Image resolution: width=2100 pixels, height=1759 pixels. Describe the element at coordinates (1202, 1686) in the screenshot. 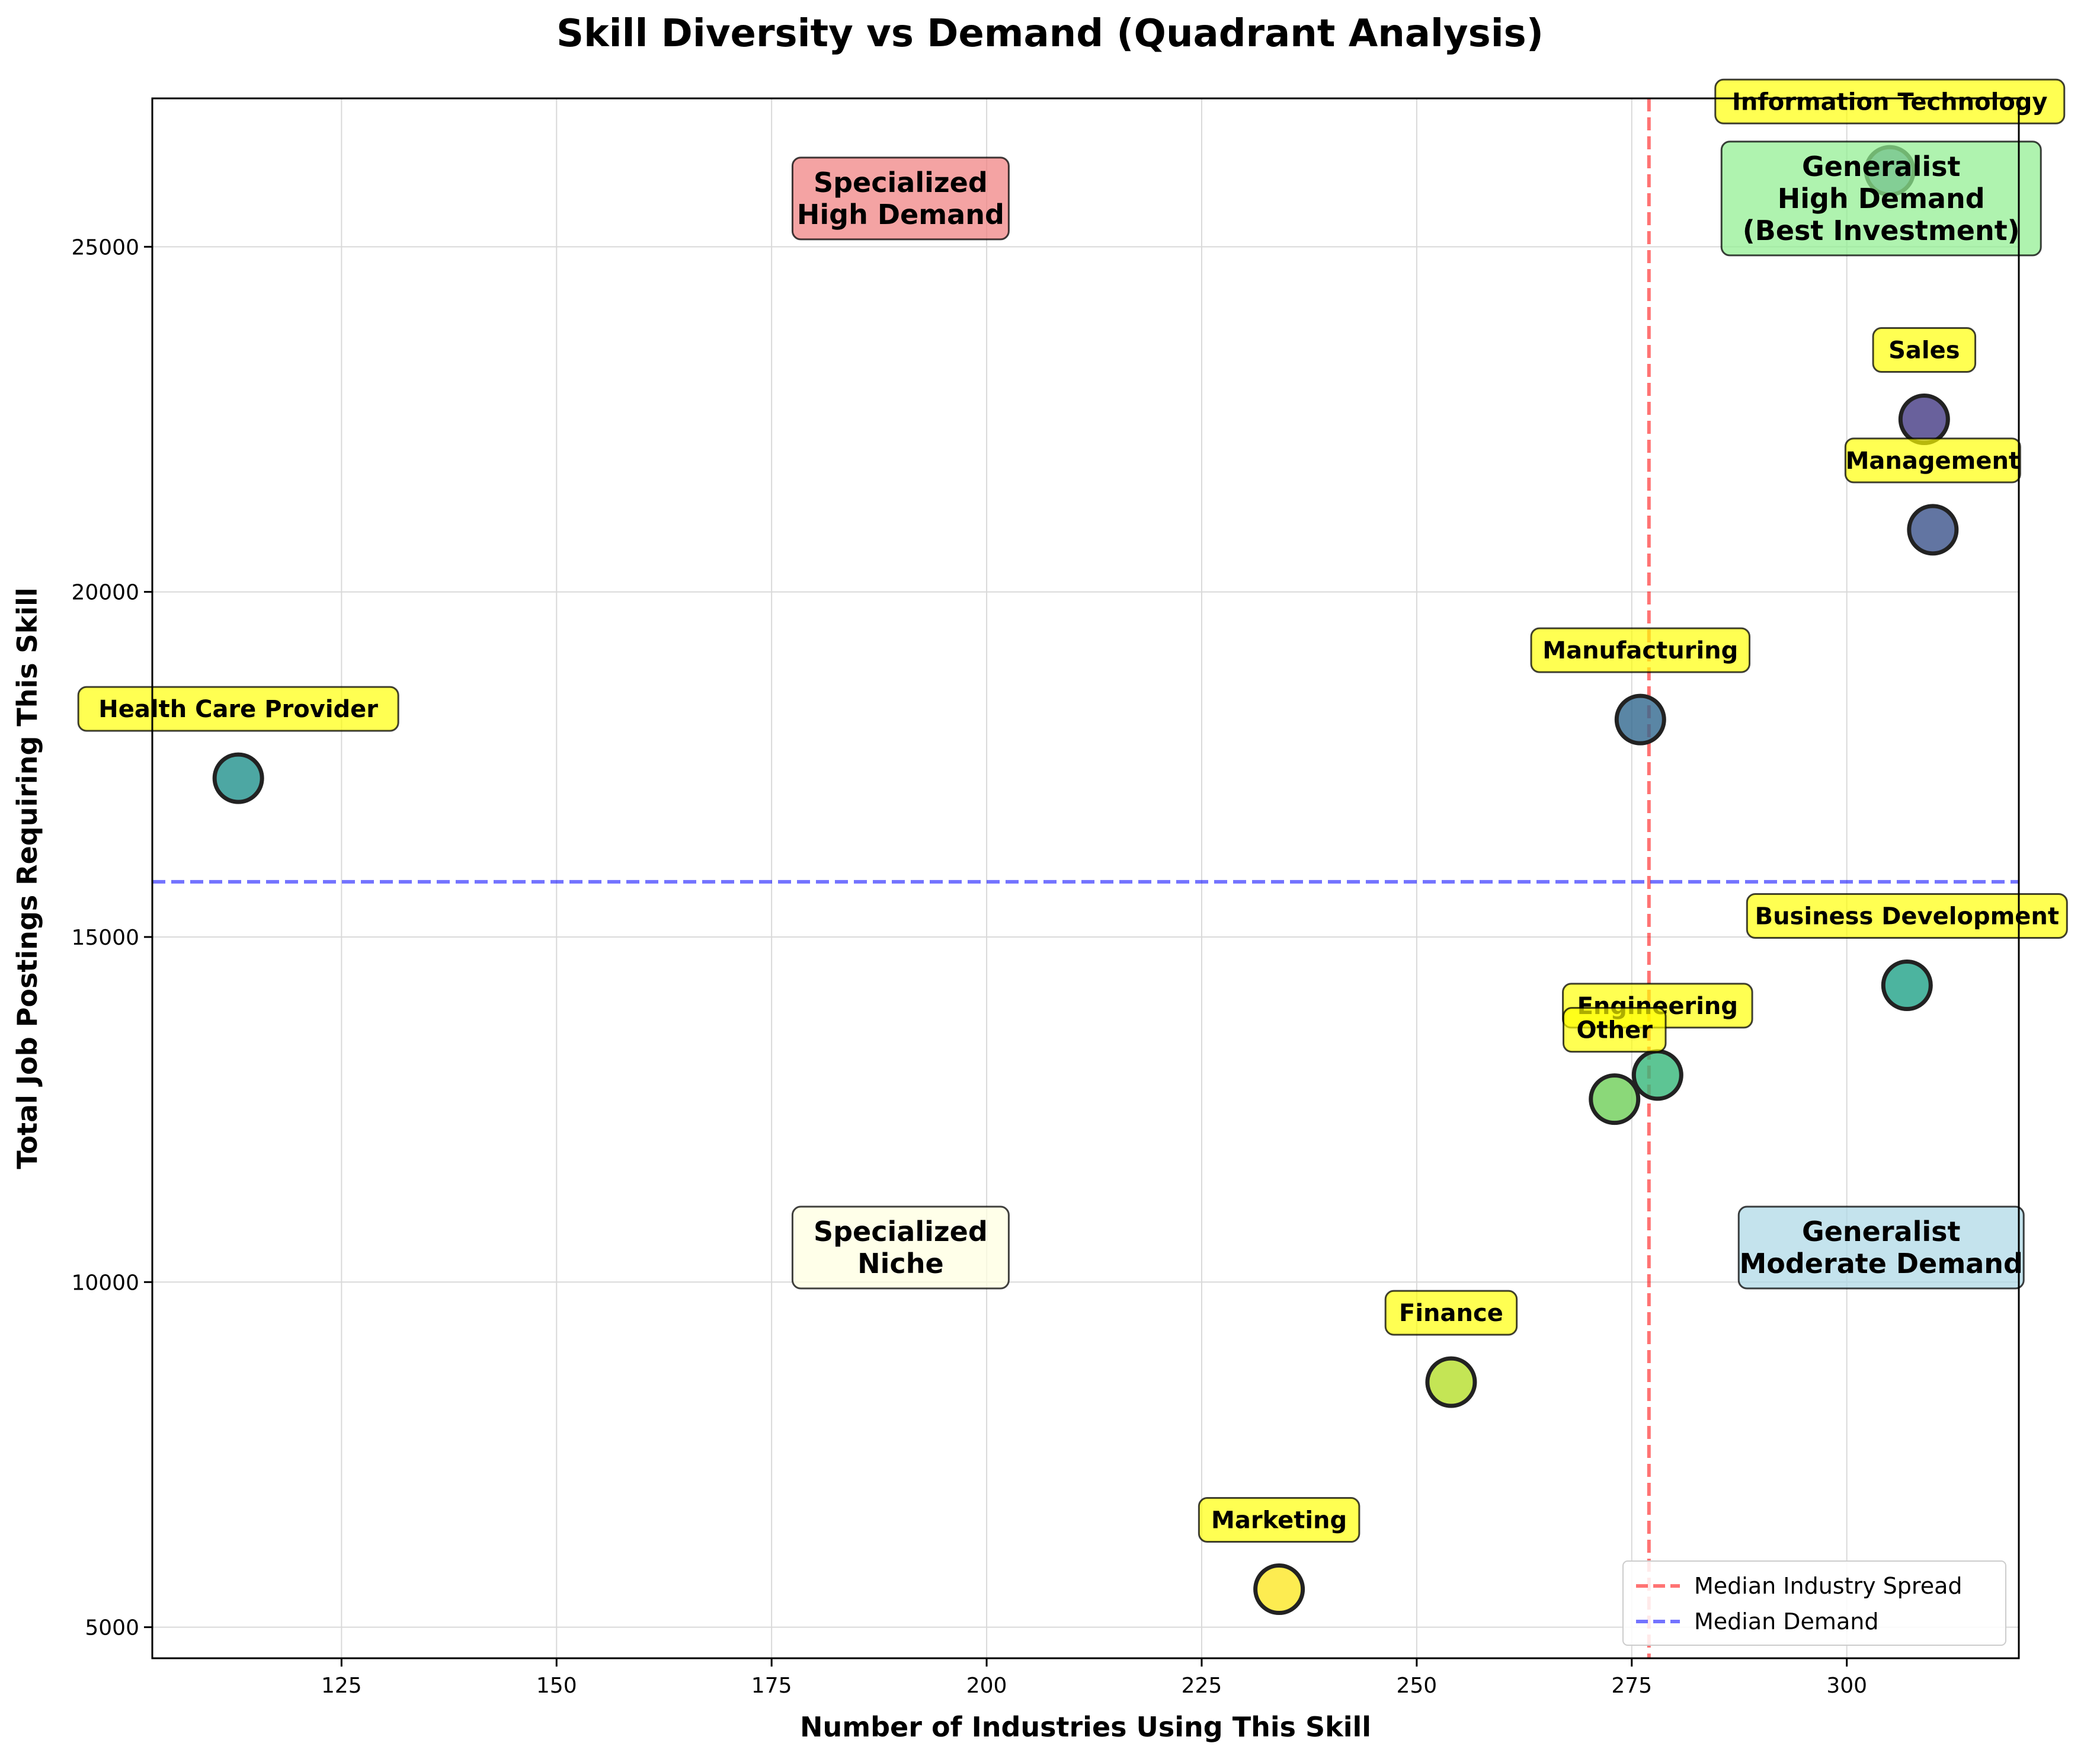

I see `x-tick-label: 225` at that location.